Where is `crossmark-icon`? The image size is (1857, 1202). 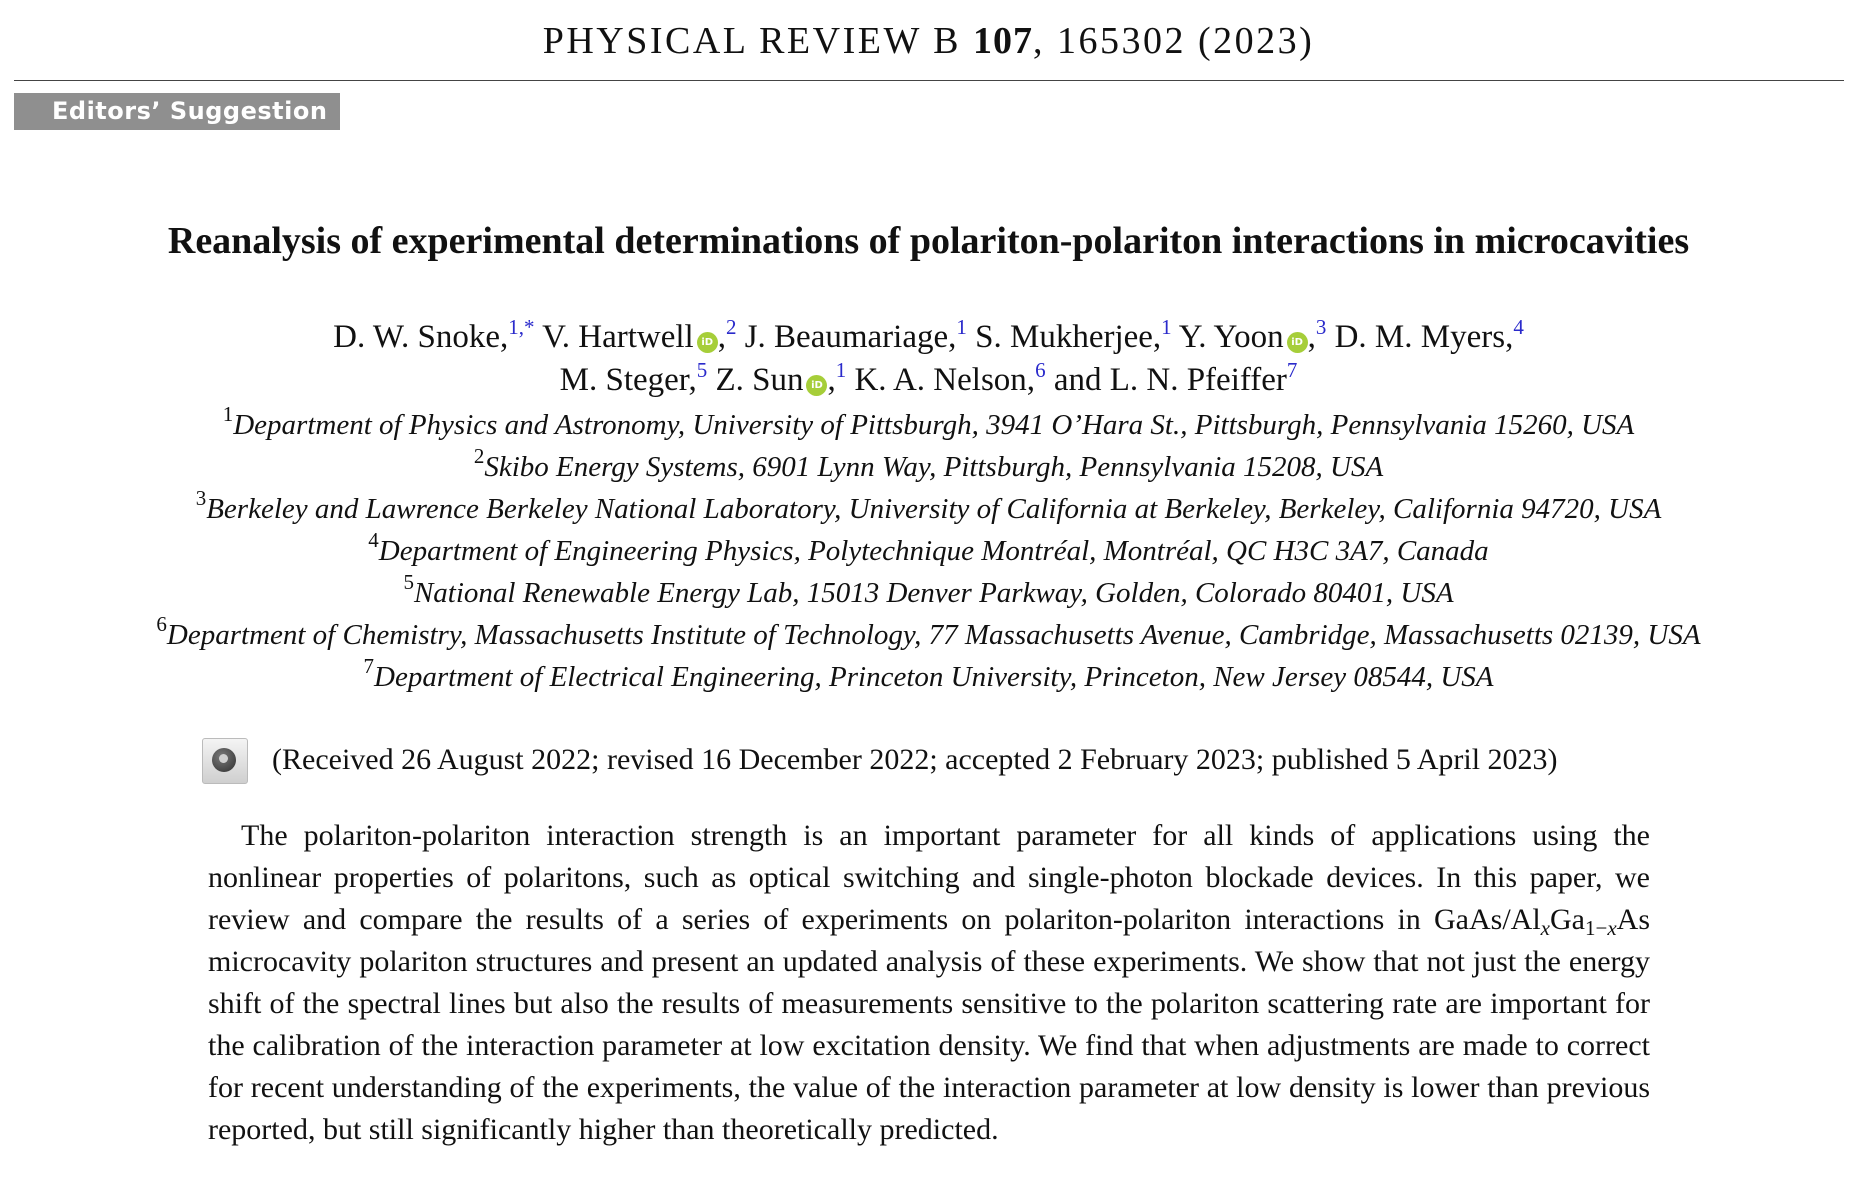 crossmark-icon is located at coordinates (225, 761).